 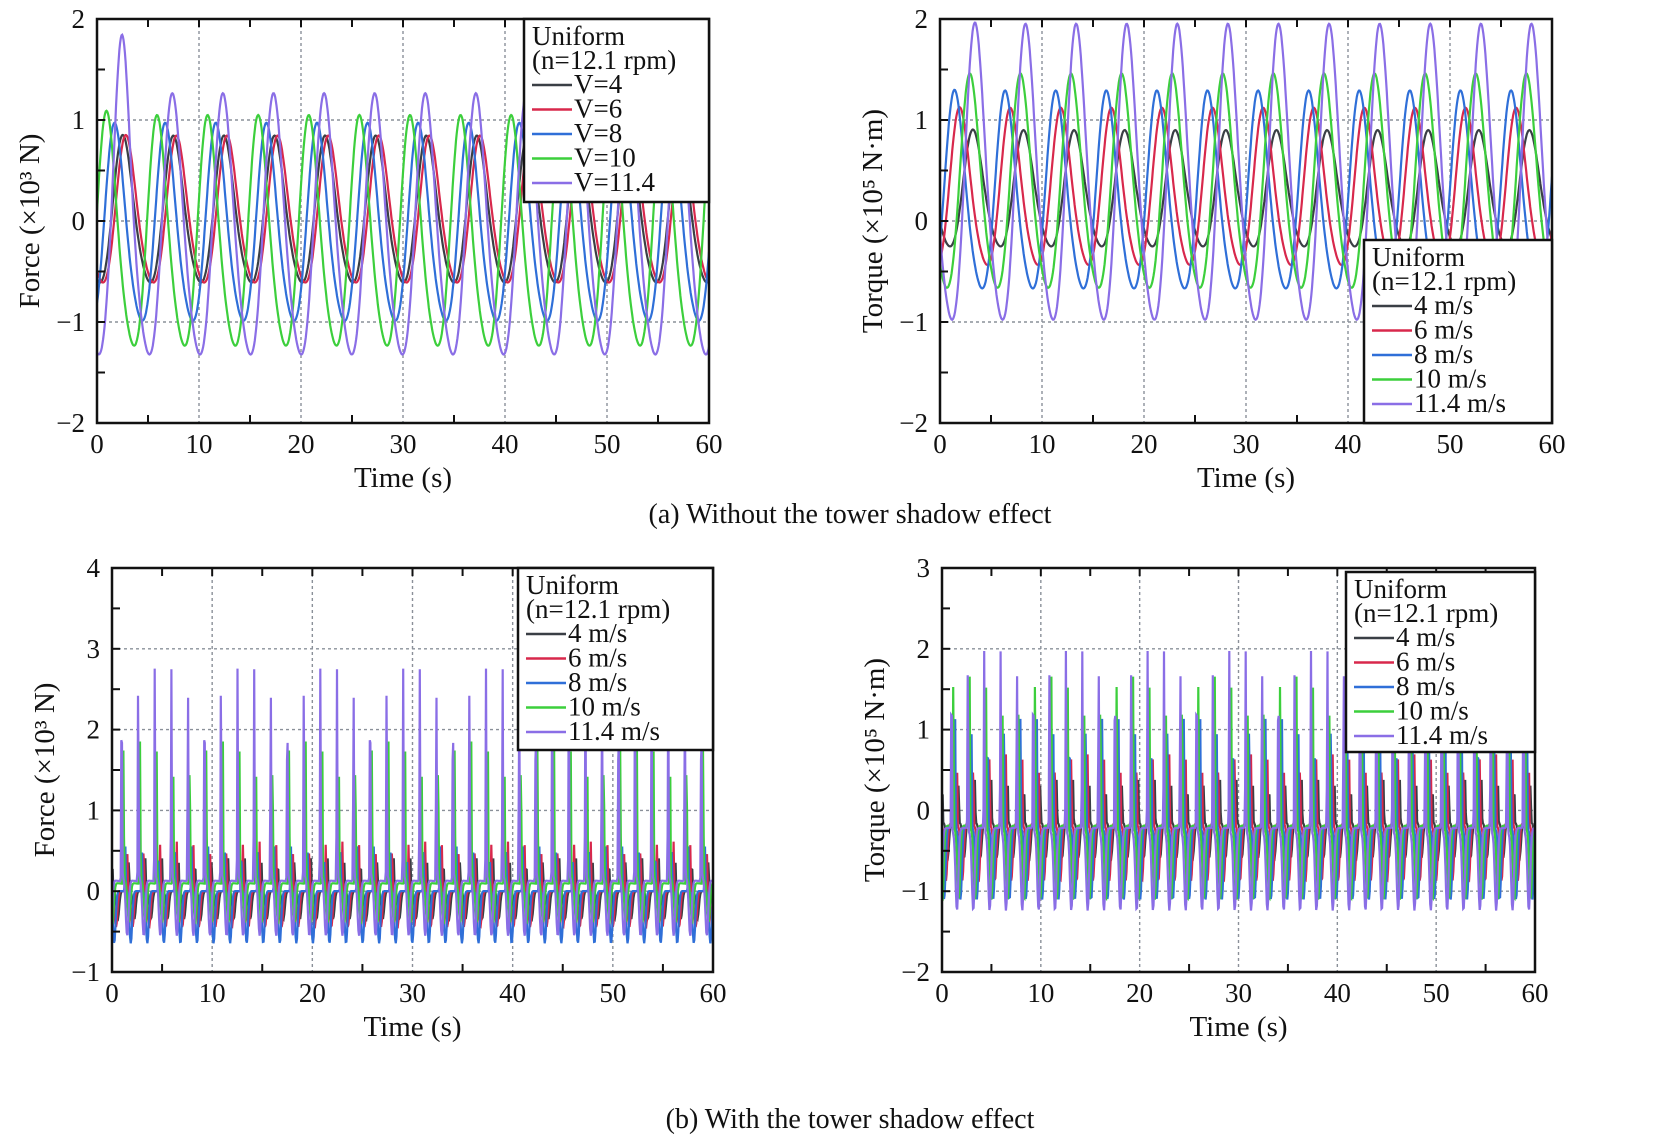 What do you see at coordinates (605, 158) in the screenshot?
I see `legend-label: V=10` at bounding box center [605, 158].